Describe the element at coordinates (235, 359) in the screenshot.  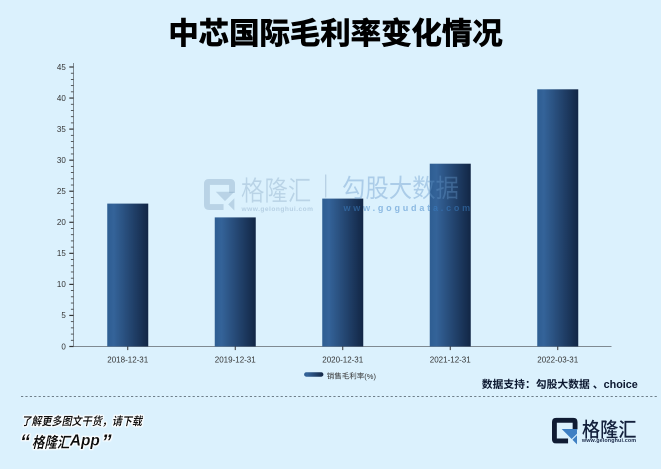
I see `svg-text: 2019-12-31` at that location.